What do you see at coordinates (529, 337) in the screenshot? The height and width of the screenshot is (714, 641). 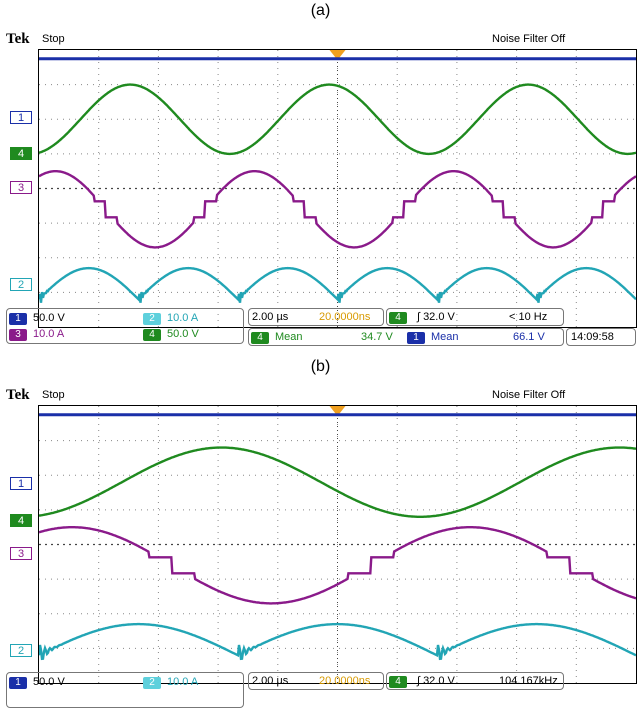 I see `measurement-2-value: 66.1 V` at bounding box center [529, 337].